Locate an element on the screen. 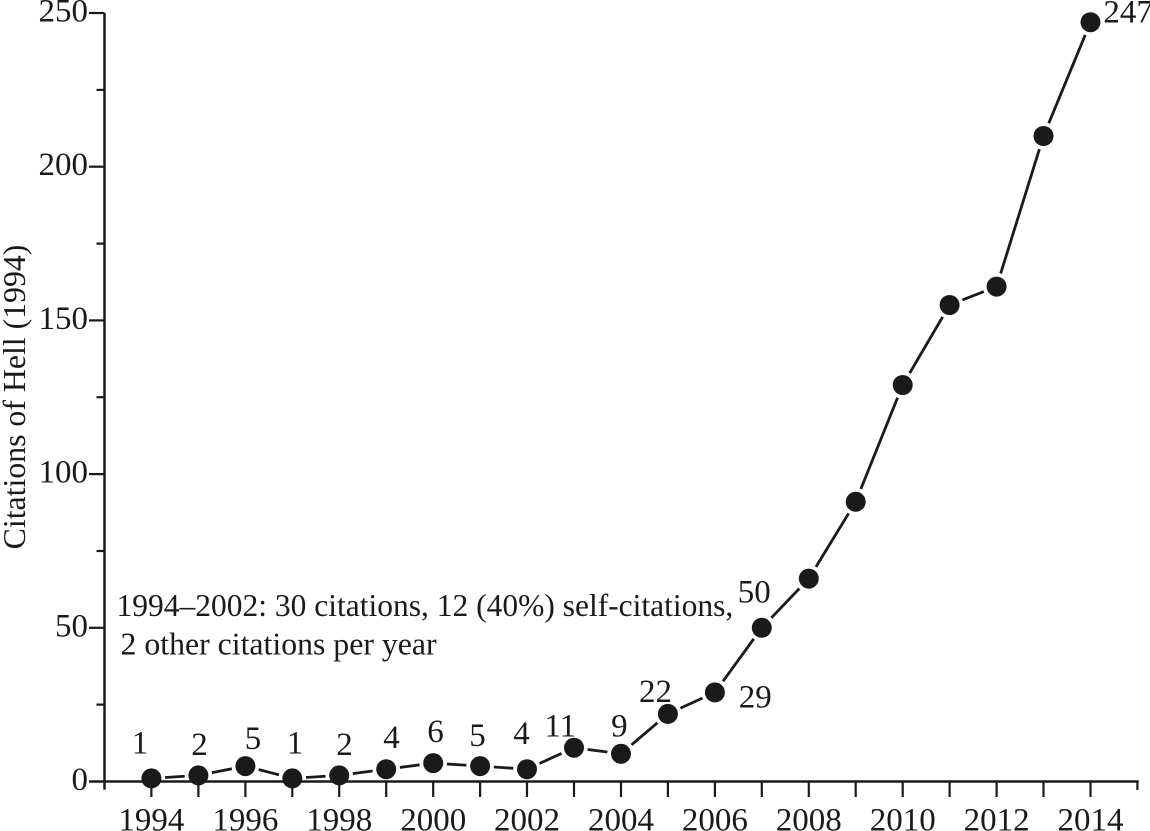 This screenshot has width=1150, height=831. svg-text: 1996 is located at coordinates (245, 816).